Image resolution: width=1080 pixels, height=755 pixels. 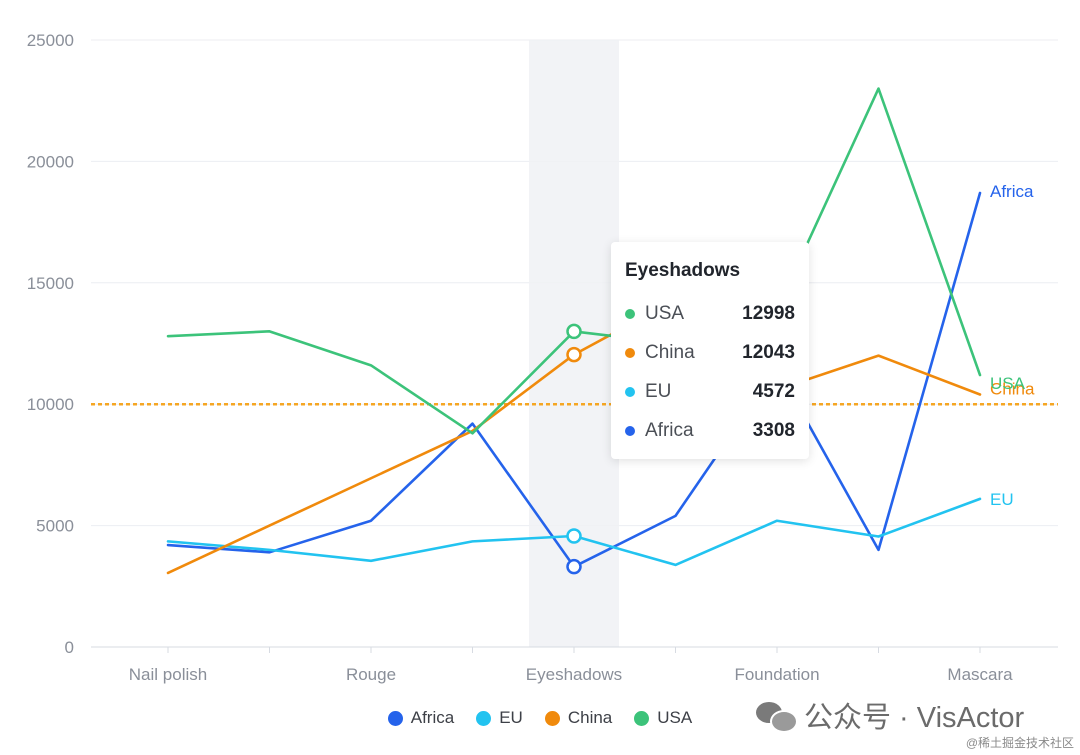 What do you see at coordinates (710, 391) in the screenshot?
I see `tooltip-row-eu: EU 4572` at bounding box center [710, 391].